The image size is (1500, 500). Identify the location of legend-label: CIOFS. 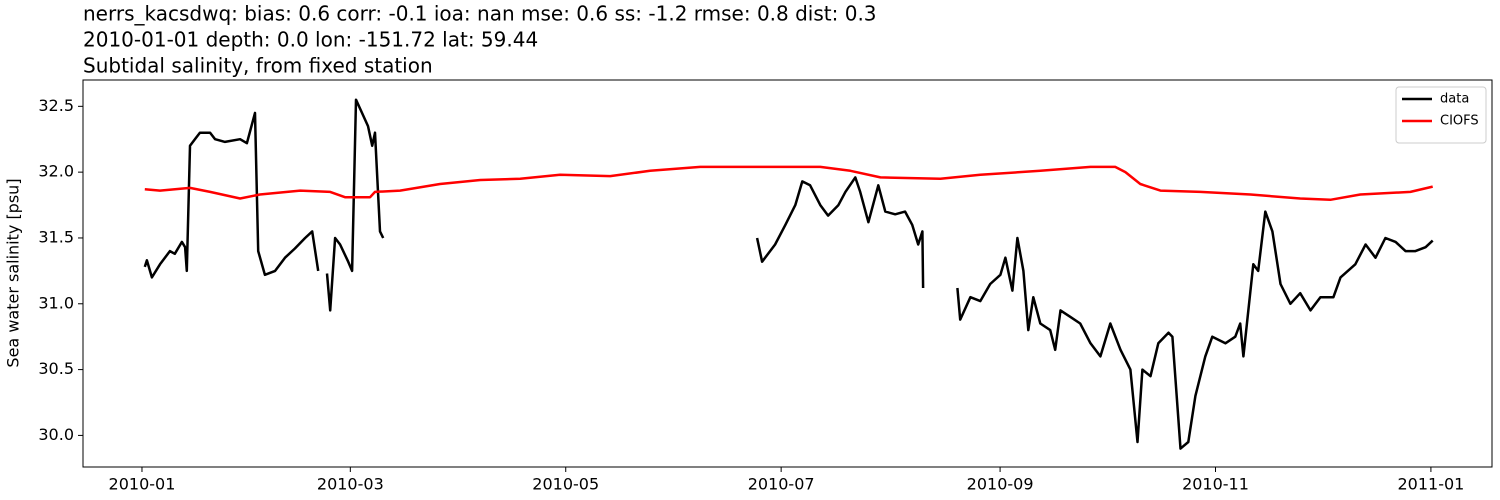
(1459, 121).